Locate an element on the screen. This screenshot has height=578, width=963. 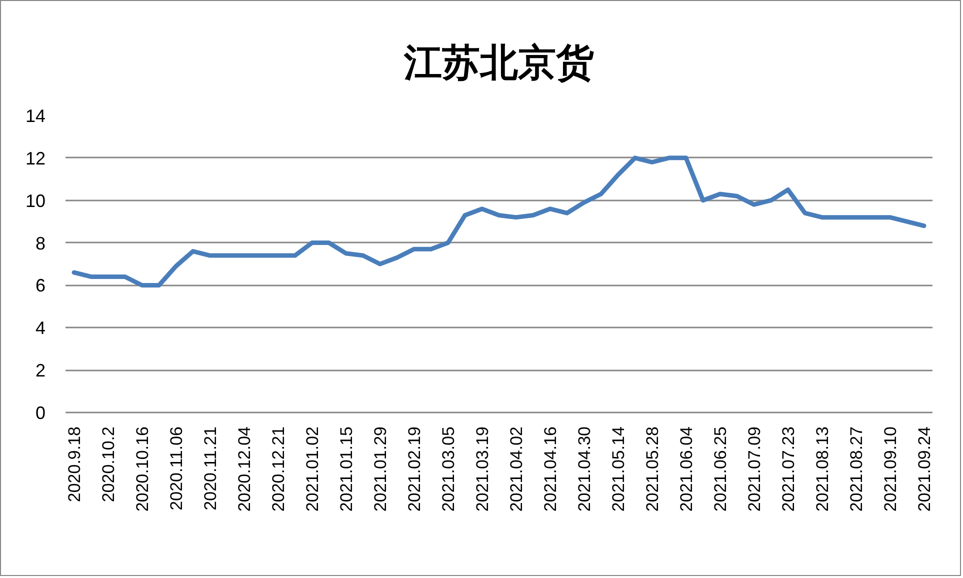
x-tick-label: 2021.03.05 is located at coordinates (448, 469).